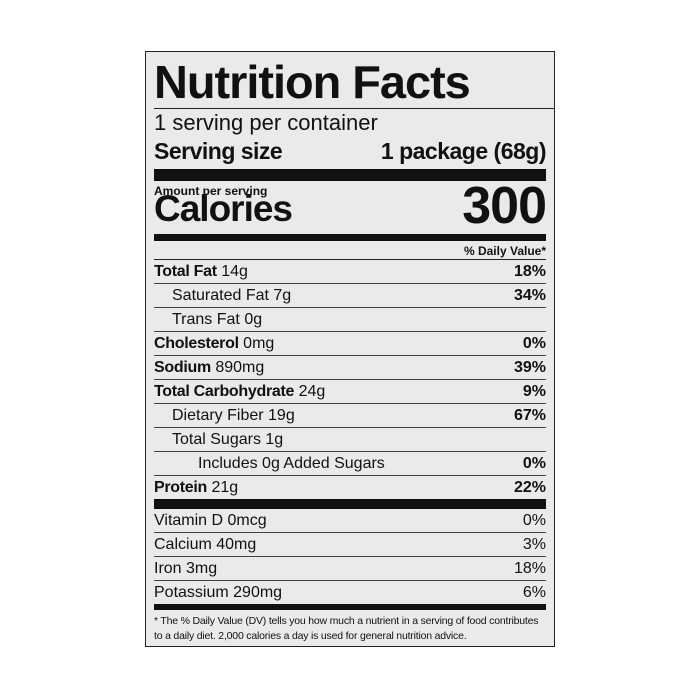 This screenshot has width=700, height=700. I want to click on servings-per-container: 1 serving per container, so click(266, 122).